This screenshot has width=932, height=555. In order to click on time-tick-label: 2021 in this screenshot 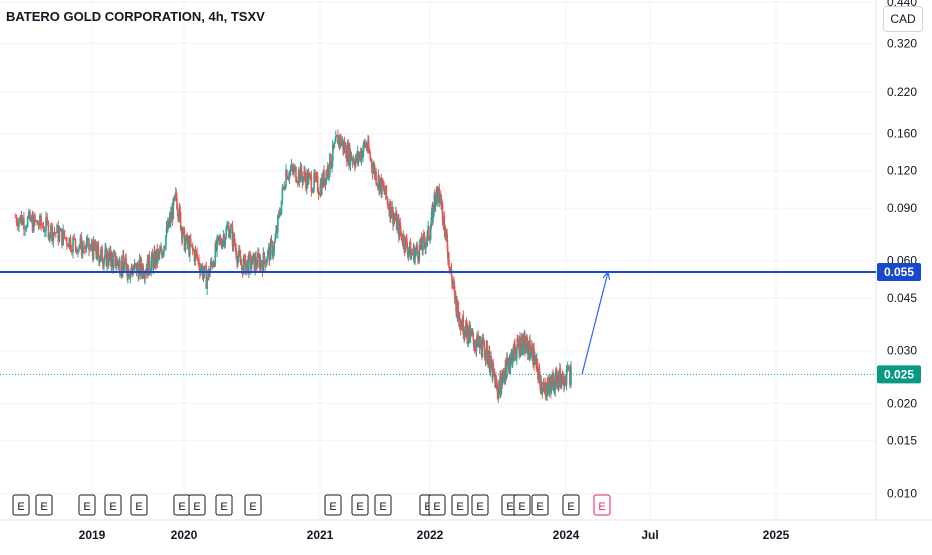, I will do `click(320, 535)`.